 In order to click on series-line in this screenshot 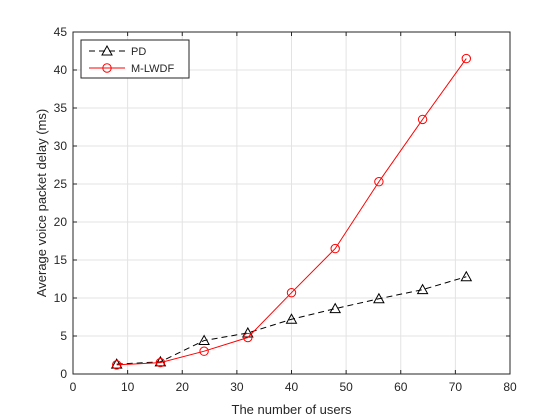, I will do `click(291, 320)`.